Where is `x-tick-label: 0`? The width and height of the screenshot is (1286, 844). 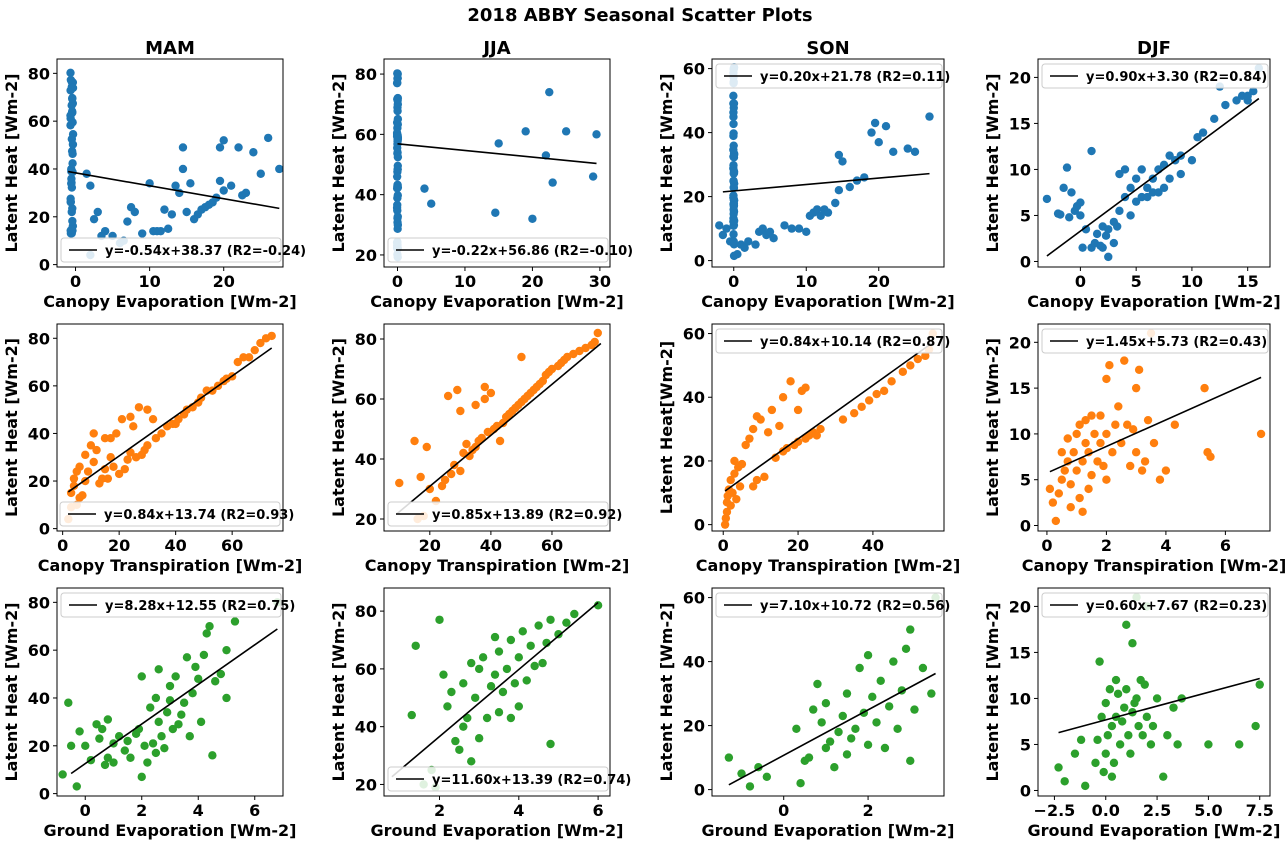 x-tick-label: 0 is located at coordinates (723, 545).